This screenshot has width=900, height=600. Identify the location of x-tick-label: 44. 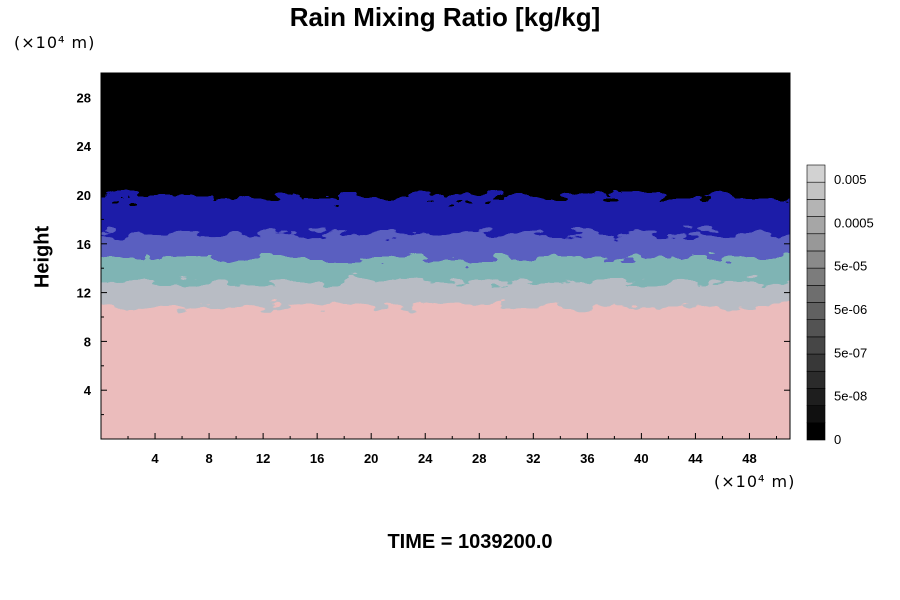
(695, 458).